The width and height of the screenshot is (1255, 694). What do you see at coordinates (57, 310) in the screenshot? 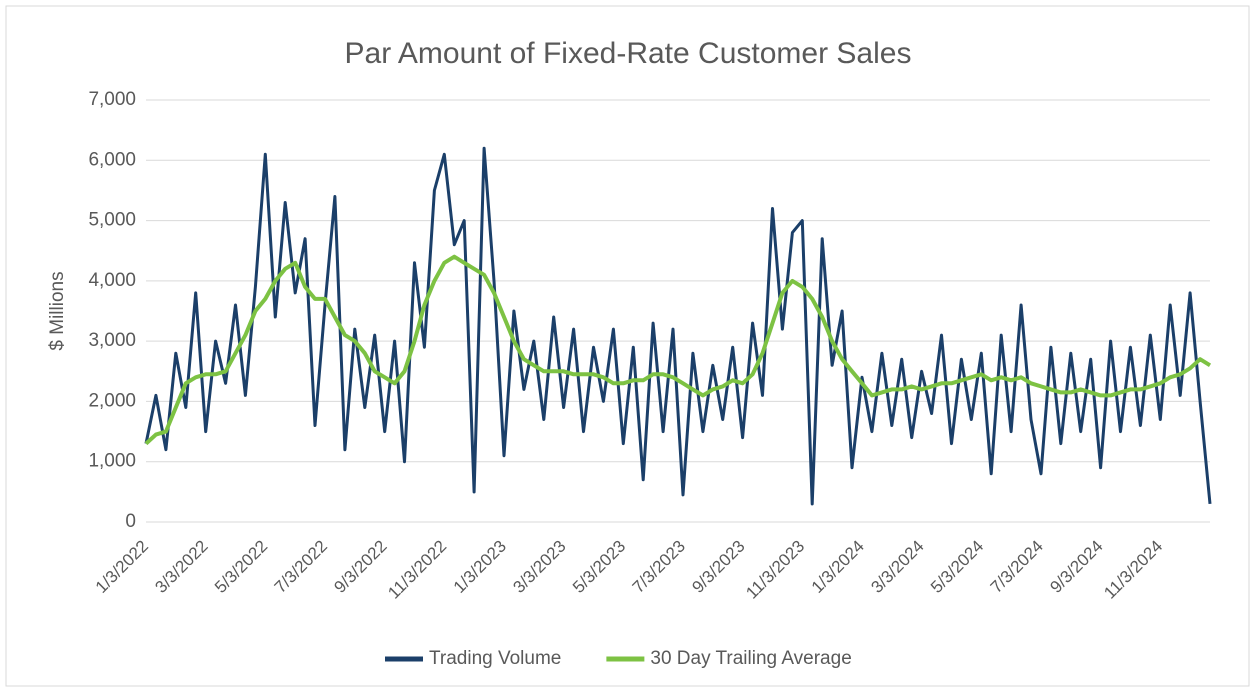
I see `y-axis-label: $ Millions` at bounding box center [57, 310].